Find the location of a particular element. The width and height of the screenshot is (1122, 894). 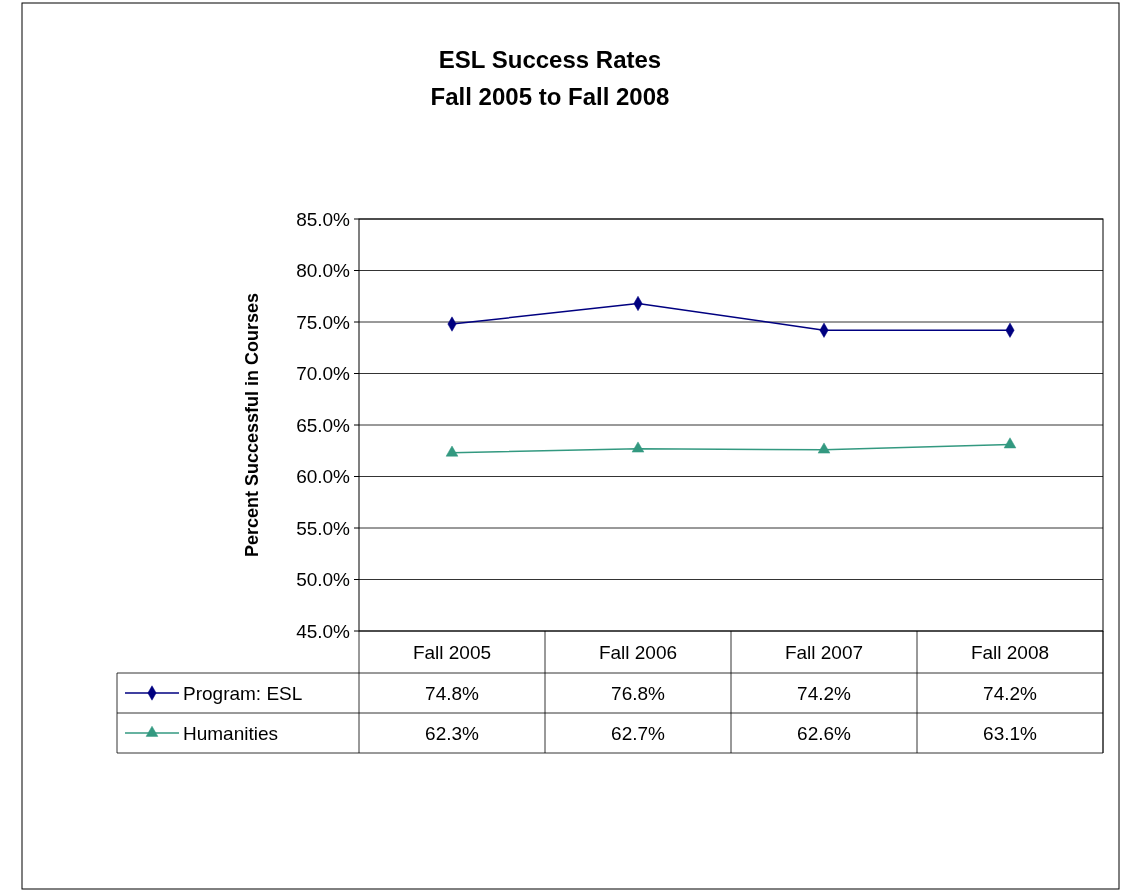

data-label: 62.3% is located at coordinates (452, 733).